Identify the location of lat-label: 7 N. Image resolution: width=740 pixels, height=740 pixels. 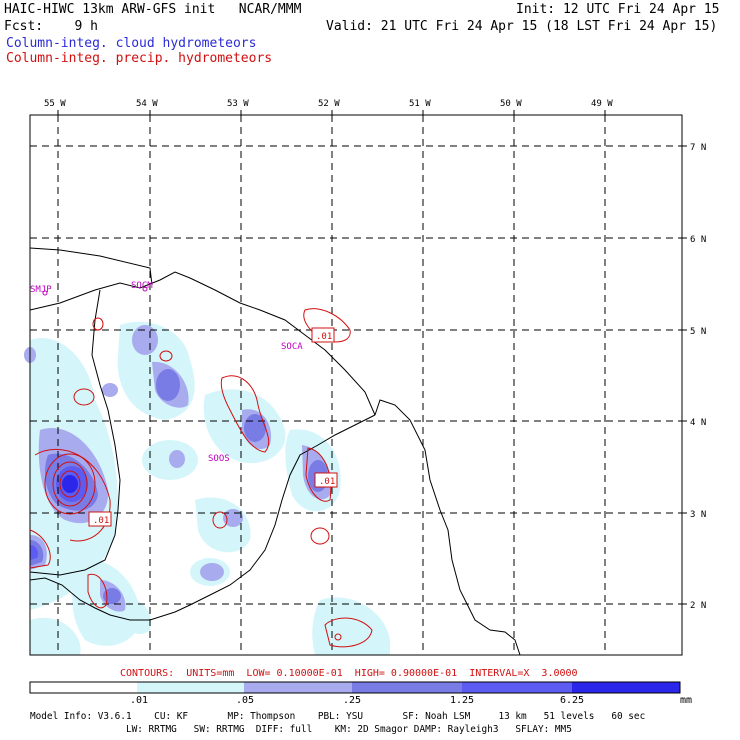
(698, 148).